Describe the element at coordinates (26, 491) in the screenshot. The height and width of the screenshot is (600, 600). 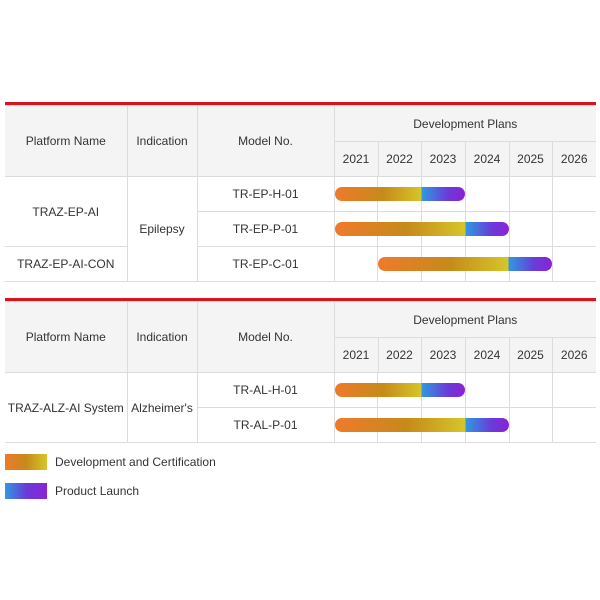
I see `launch-swatch` at that location.